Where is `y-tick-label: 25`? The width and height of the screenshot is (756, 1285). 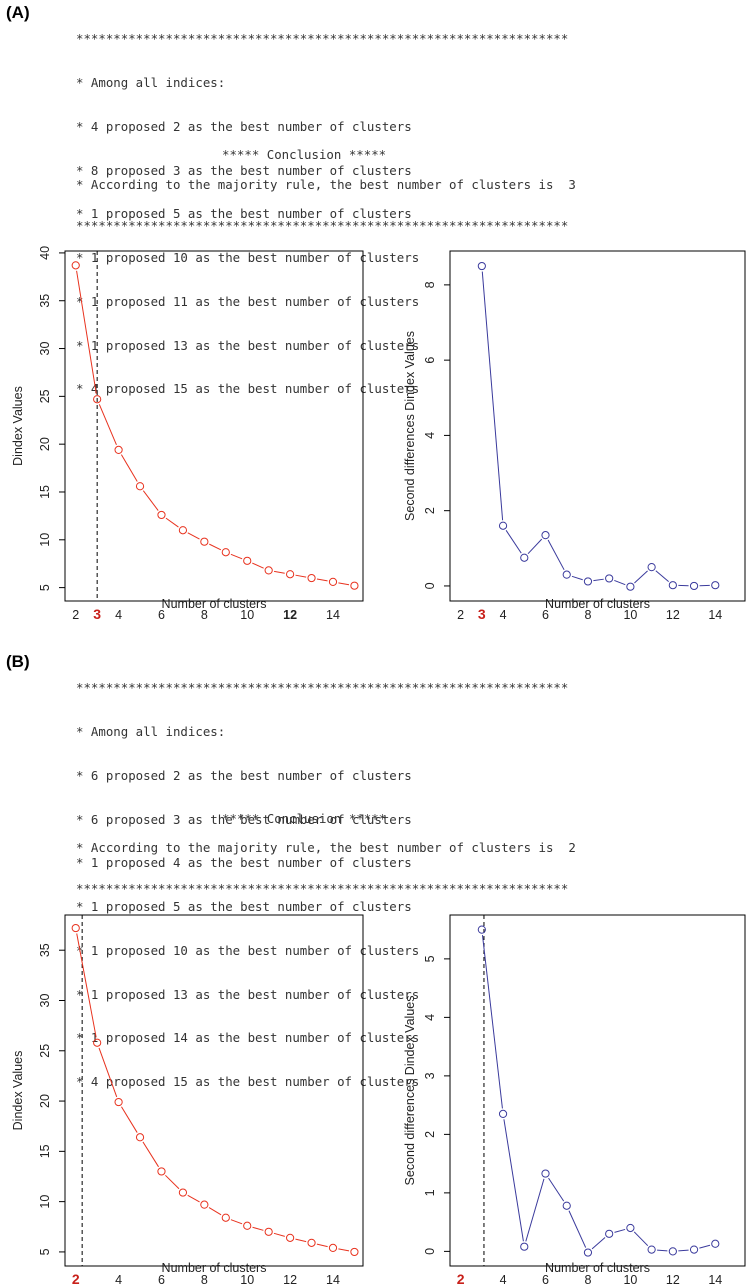
y-tick-label: 25 is located at coordinates (45, 396).